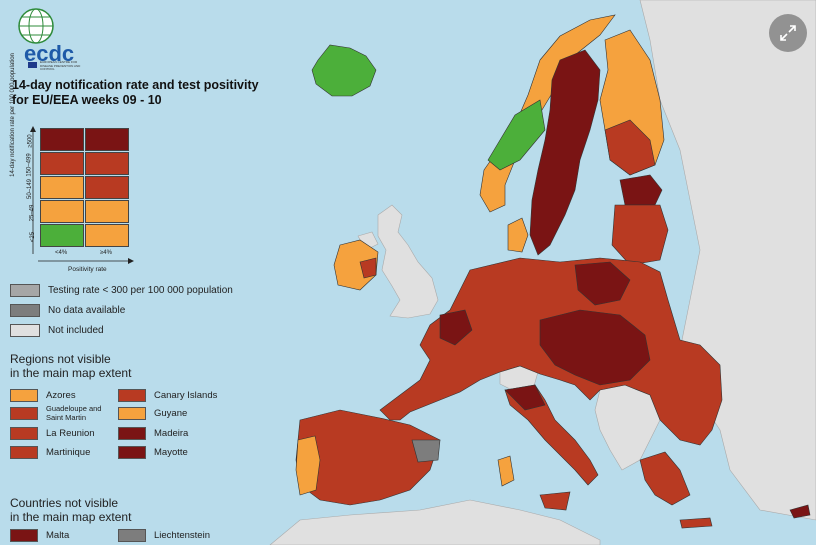 The height and width of the screenshot is (545, 816). What do you see at coordinates (800, 511) in the screenshot?
I see `cyprus` at bounding box center [800, 511].